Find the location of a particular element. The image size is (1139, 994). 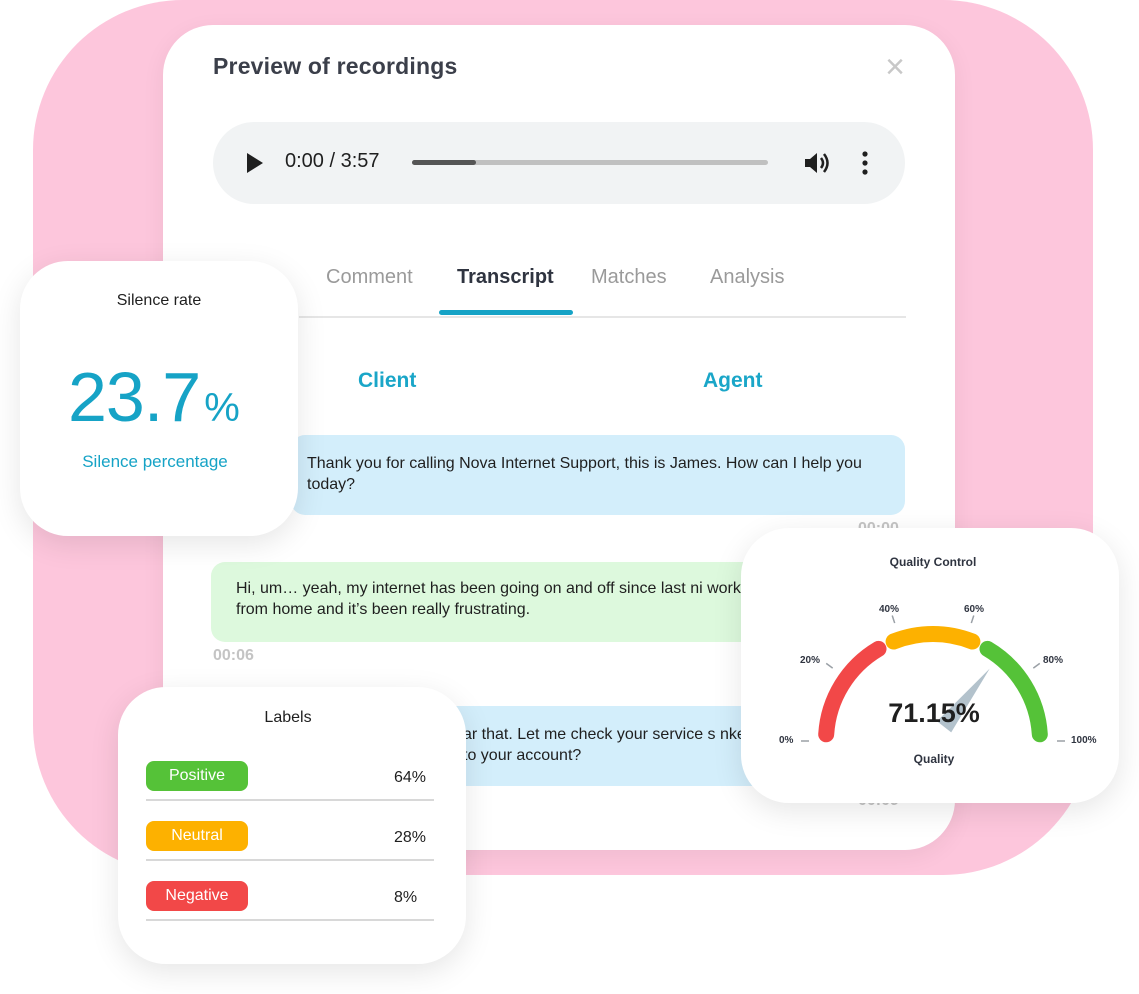

tab-matches: Matches is located at coordinates (629, 277).